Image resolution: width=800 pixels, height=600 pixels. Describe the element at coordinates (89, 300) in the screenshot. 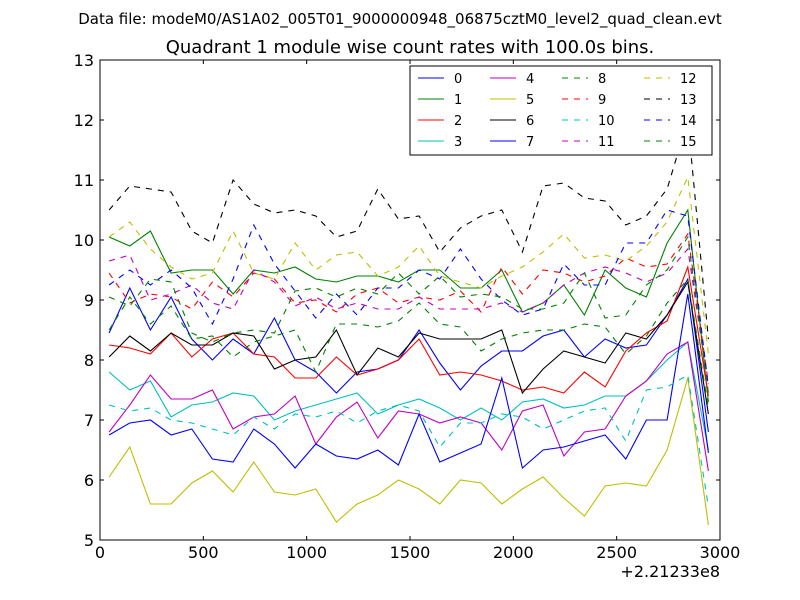

I see `y-tick-label: 9` at that location.